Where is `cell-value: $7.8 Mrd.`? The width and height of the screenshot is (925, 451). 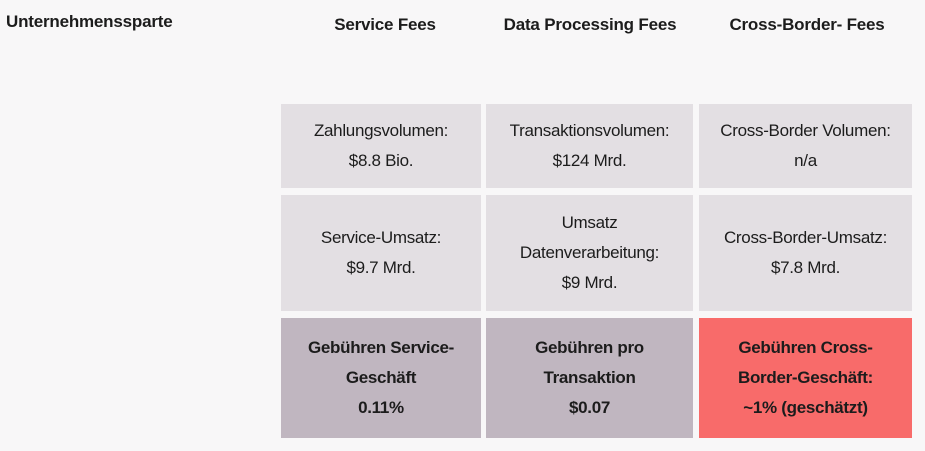
cell-value: $7.8 Mrd. is located at coordinates (805, 267).